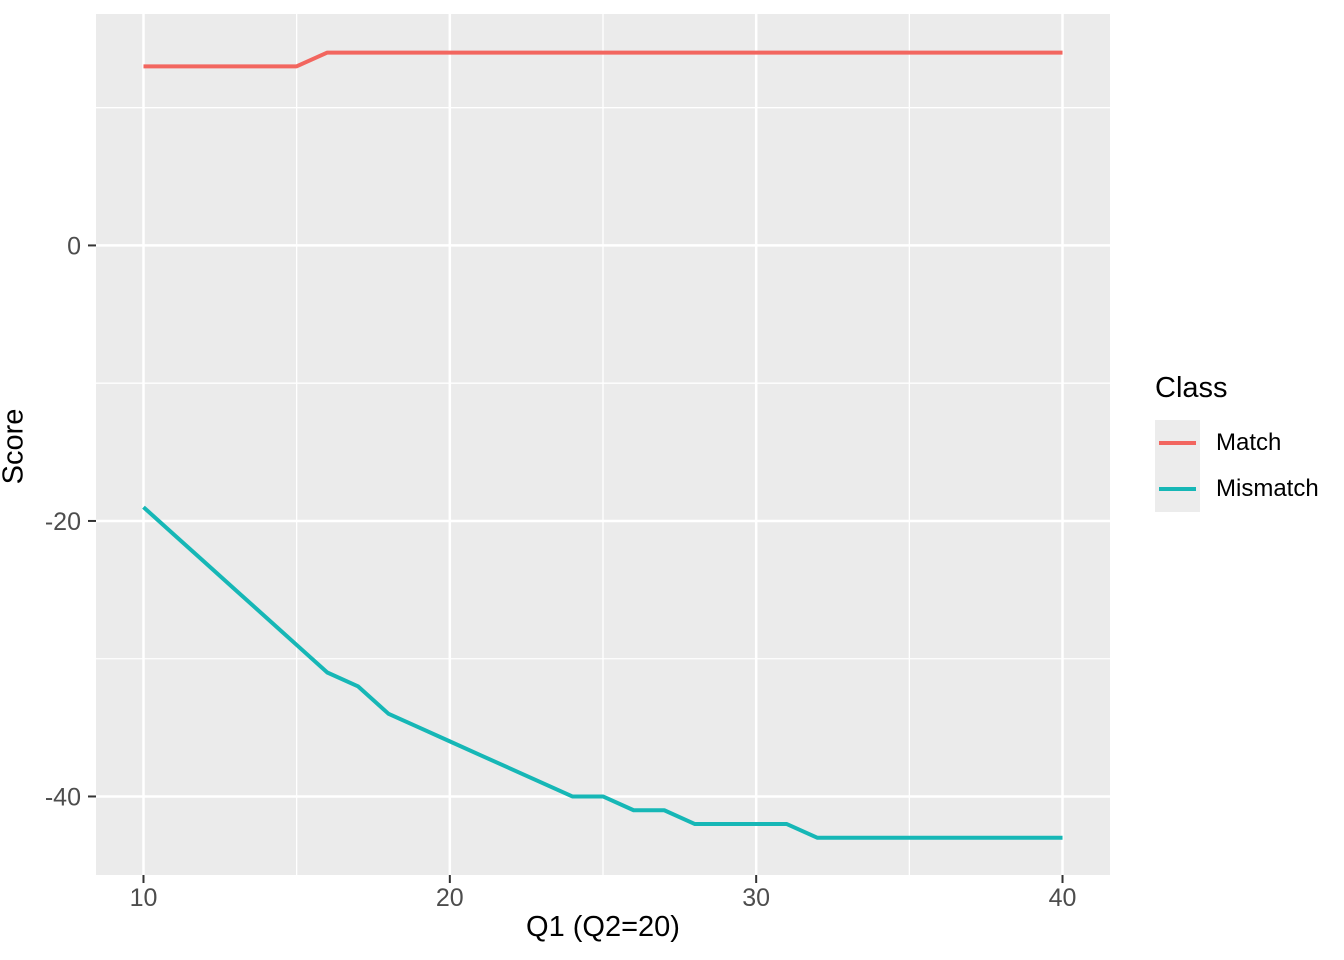 The image size is (1344, 960). Describe the element at coordinates (63, 797) in the screenshot. I see `y-tick-label: -40` at that location.